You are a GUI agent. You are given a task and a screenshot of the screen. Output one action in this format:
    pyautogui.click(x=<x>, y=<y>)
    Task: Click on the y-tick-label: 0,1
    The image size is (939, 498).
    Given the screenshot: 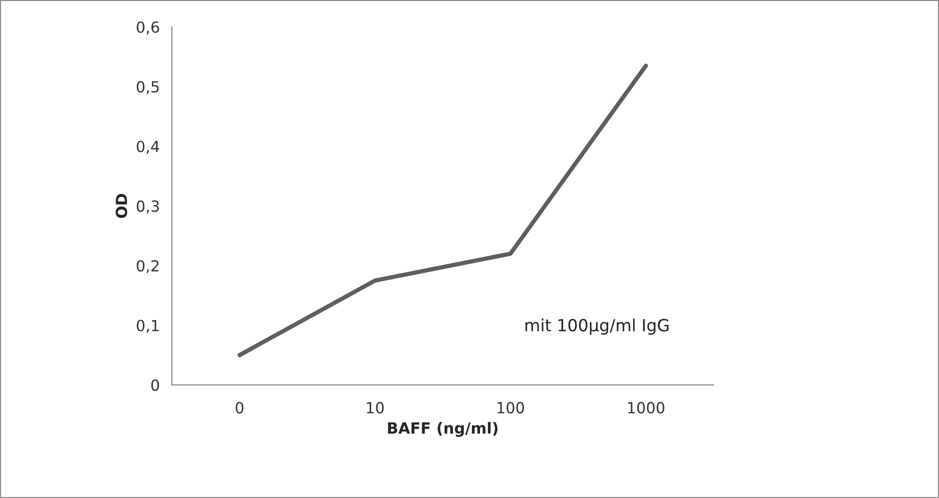 What is the action you would take?
    pyautogui.click(x=147, y=326)
    